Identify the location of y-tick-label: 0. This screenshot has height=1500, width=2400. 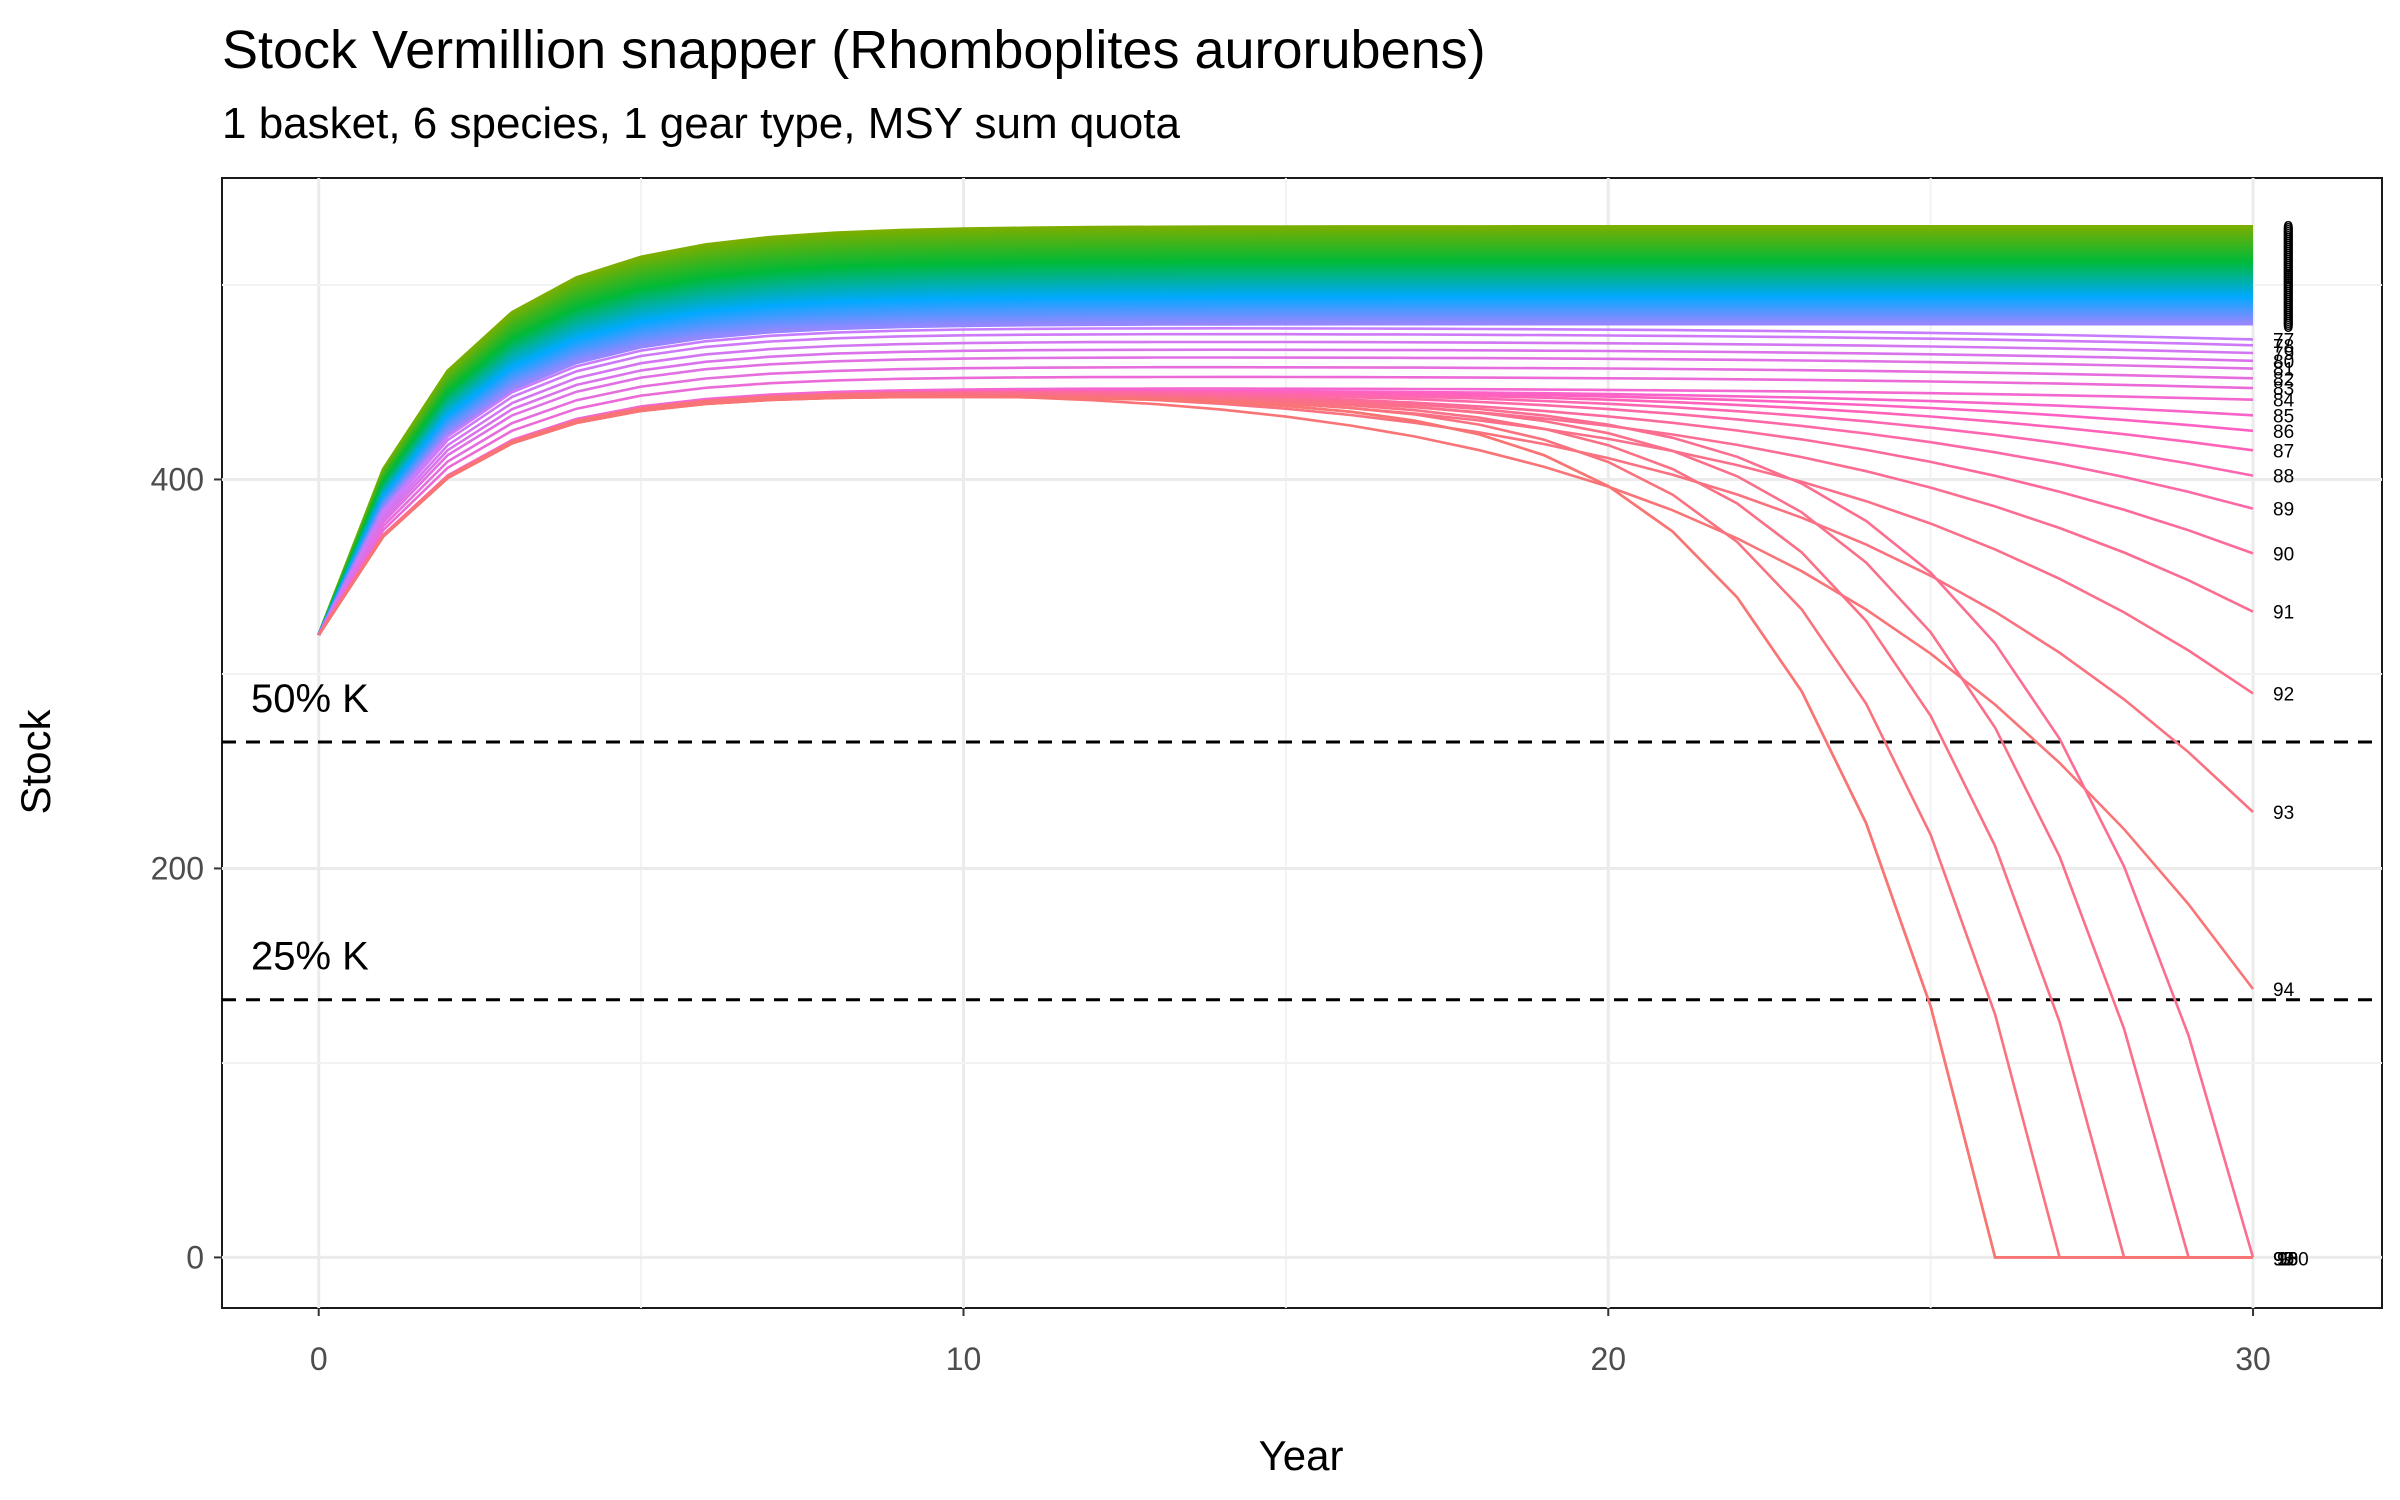
(195, 1257).